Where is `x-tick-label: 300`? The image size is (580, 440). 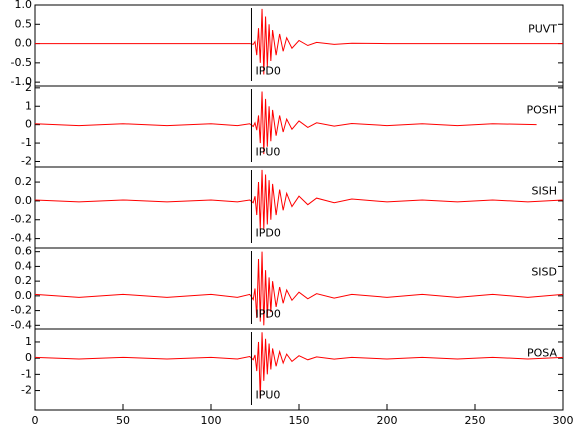
x-tick-label: 300 is located at coordinates (563, 420).